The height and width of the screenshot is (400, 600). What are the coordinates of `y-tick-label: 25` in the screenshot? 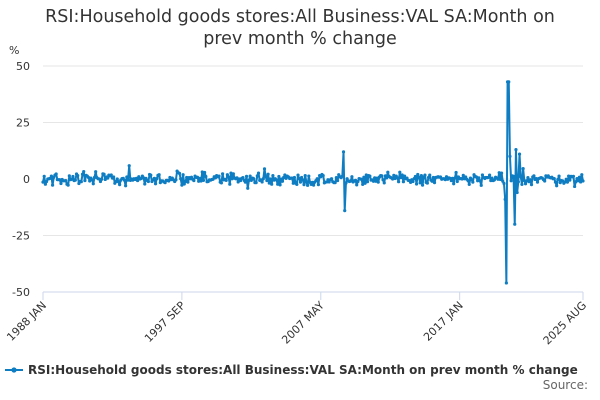 It's located at (23, 123).